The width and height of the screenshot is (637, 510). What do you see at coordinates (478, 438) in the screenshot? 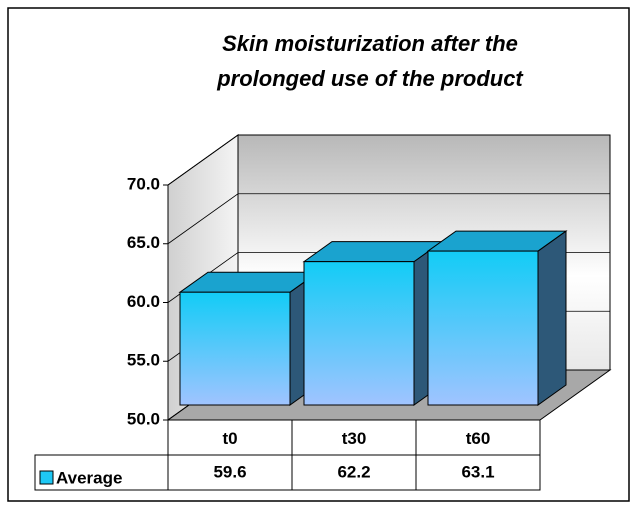
I see `x-tick-label: t60` at bounding box center [478, 438].